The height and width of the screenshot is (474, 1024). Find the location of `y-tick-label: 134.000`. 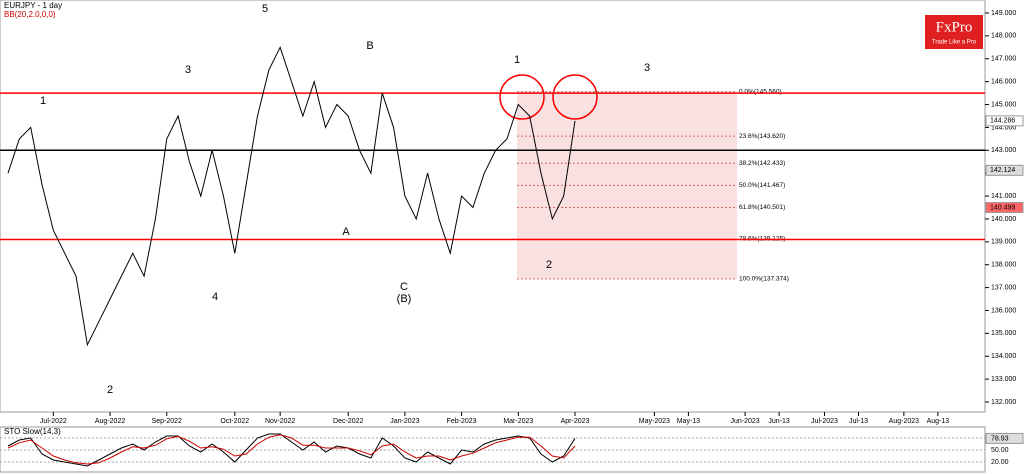

y-tick-label: 134.000 is located at coordinates (1003, 356).